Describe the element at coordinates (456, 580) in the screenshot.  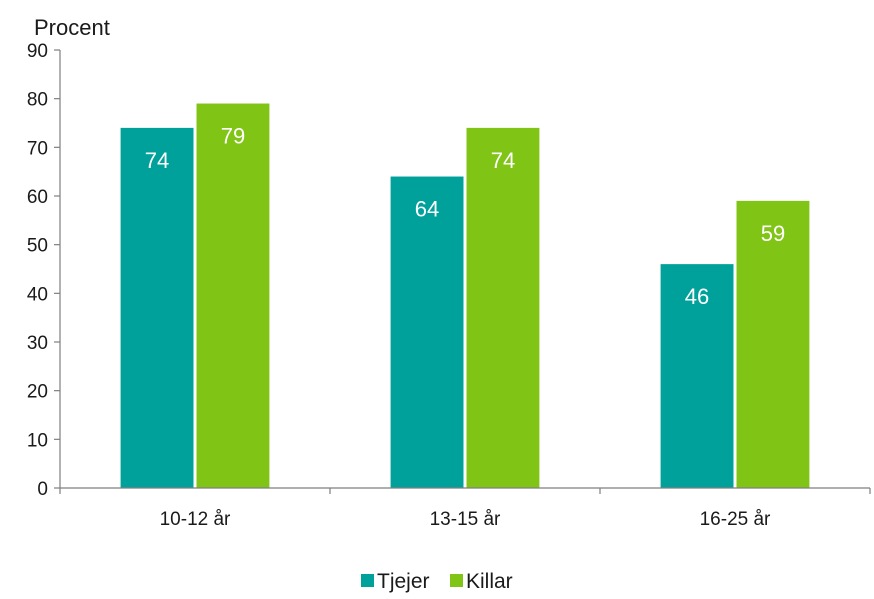
I see `legend-swatch-killar` at that location.